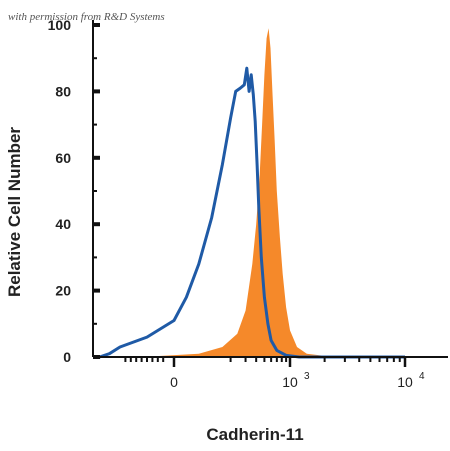 The image size is (450, 451). Describe the element at coordinates (63, 291) in the screenshot. I see `y-tick-label: 20` at that location.